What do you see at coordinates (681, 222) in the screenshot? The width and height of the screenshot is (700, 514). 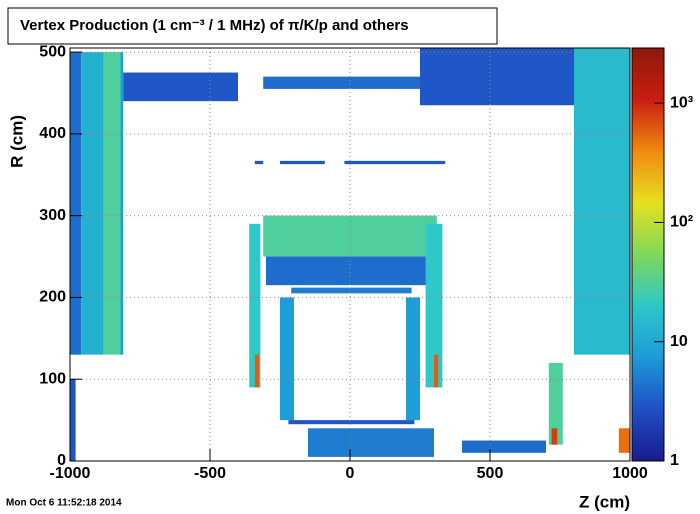 I see `color-bar-tick-label: 10²` at bounding box center [681, 222].